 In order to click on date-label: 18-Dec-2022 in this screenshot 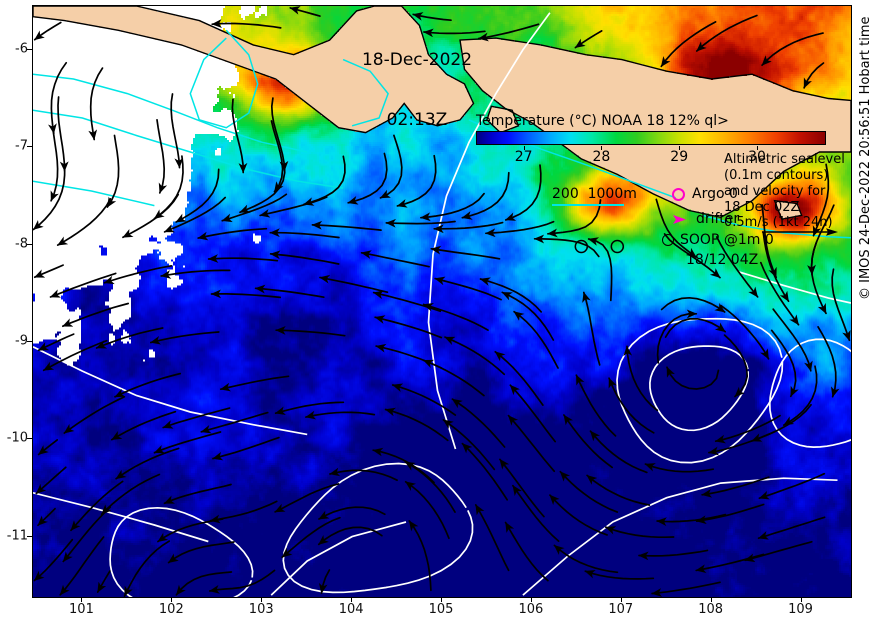, I will do `click(417, 60)`.